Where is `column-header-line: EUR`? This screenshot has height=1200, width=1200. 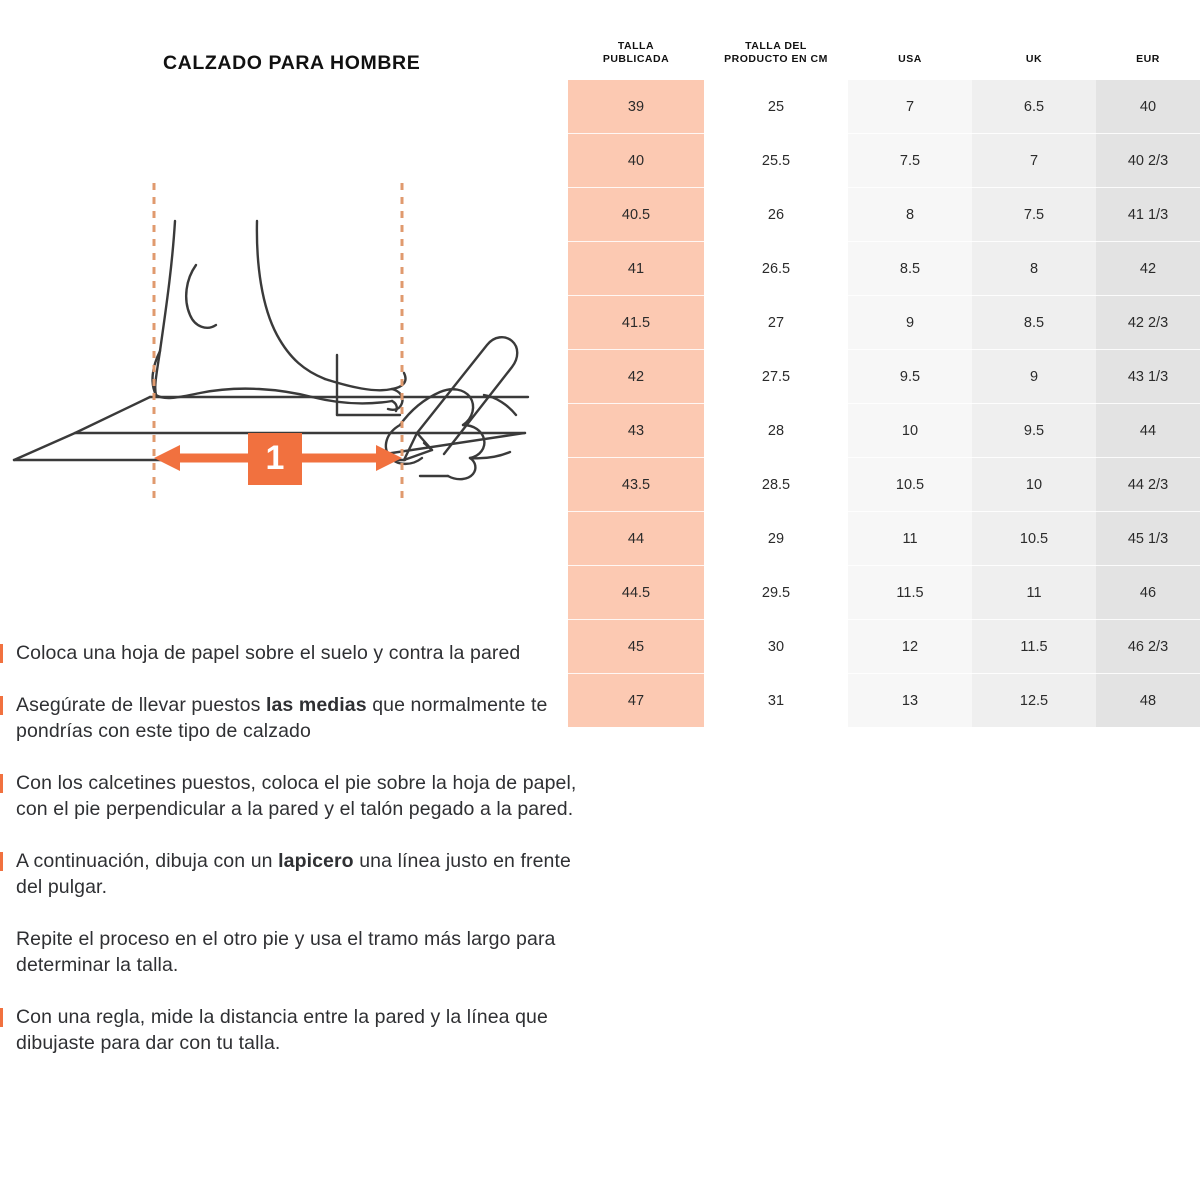
column-header-line: EUR is located at coordinates (1148, 59).